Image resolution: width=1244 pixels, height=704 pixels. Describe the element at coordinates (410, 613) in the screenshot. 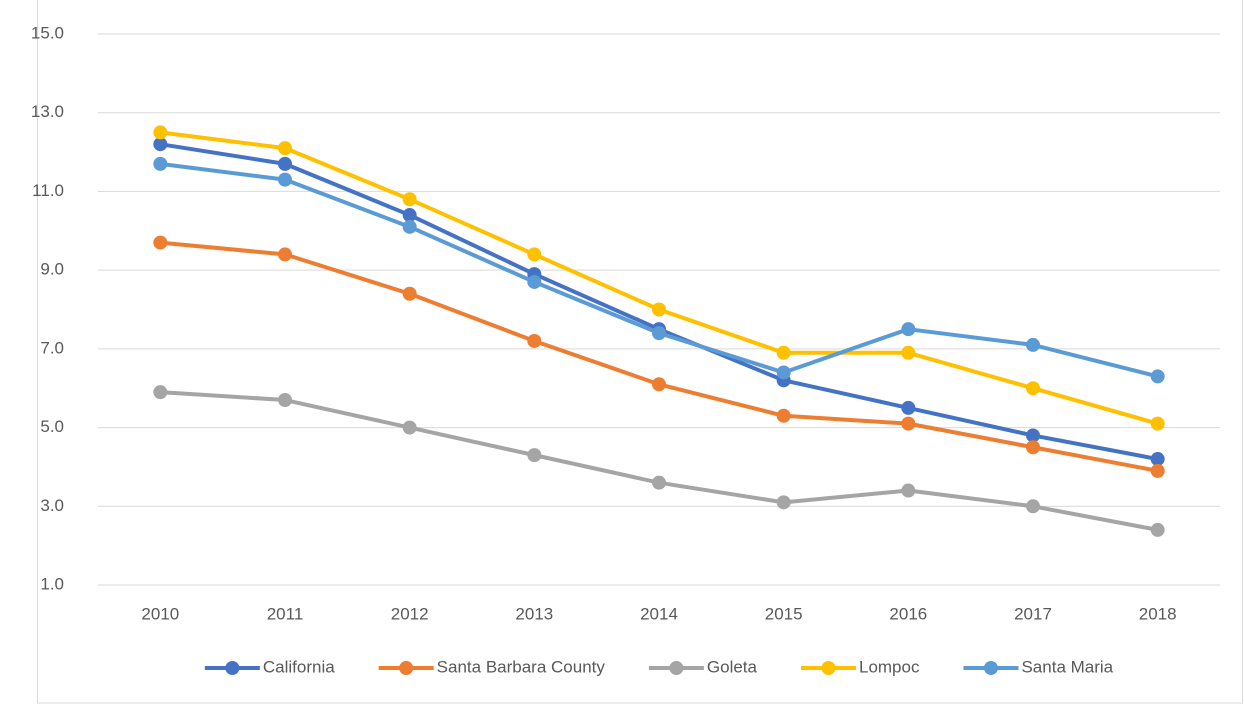

I see `x-tick-label: 2012` at that location.